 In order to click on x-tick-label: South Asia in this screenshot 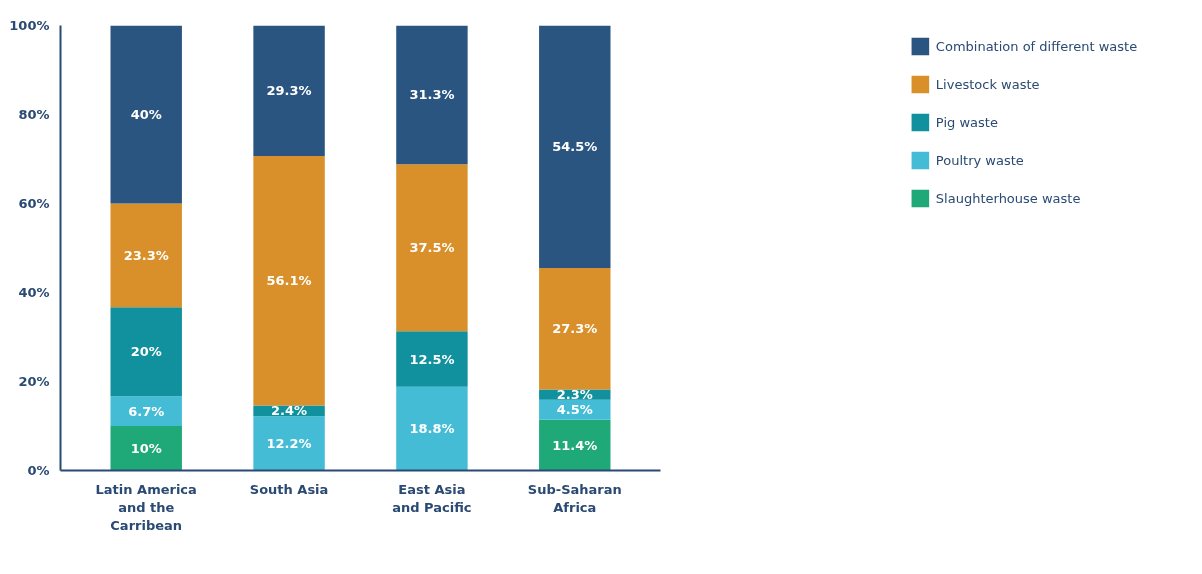, I will do `click(289, 489)`.